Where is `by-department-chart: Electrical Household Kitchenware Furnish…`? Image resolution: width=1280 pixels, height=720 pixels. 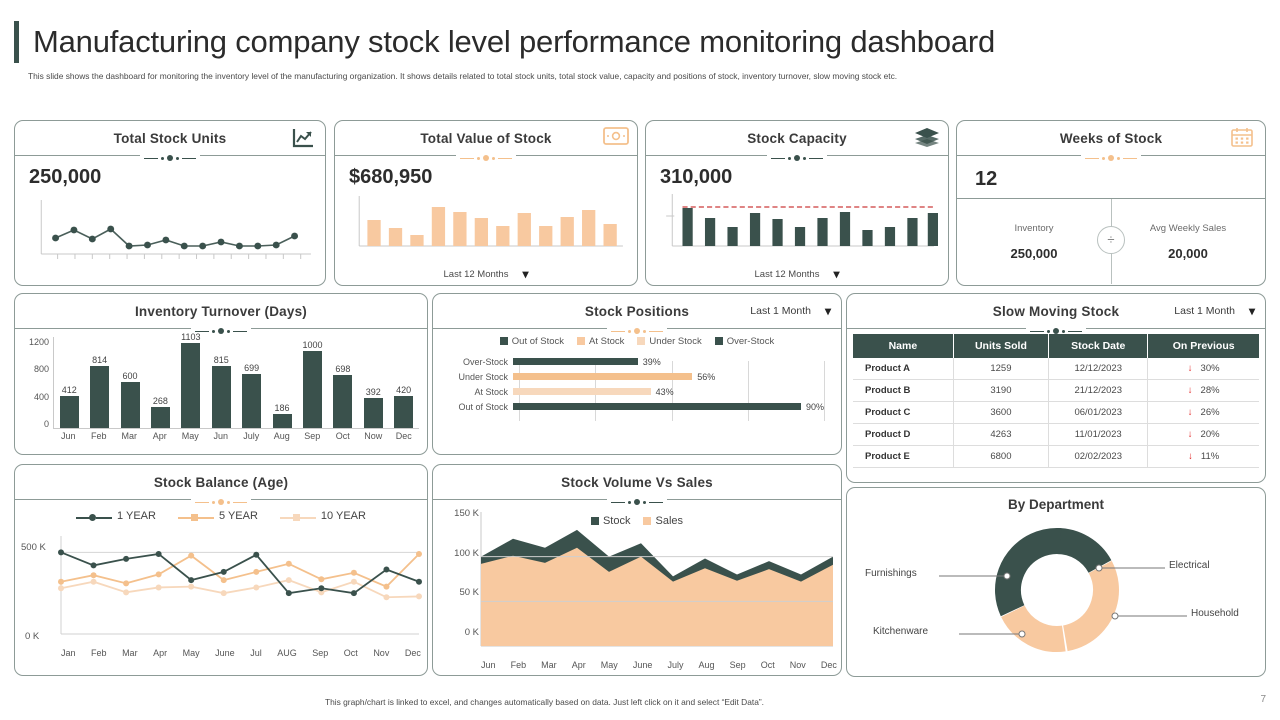 by-department-chart: Electrical Household Kitchenware Furnish… is located at coordinates (1056, 592).